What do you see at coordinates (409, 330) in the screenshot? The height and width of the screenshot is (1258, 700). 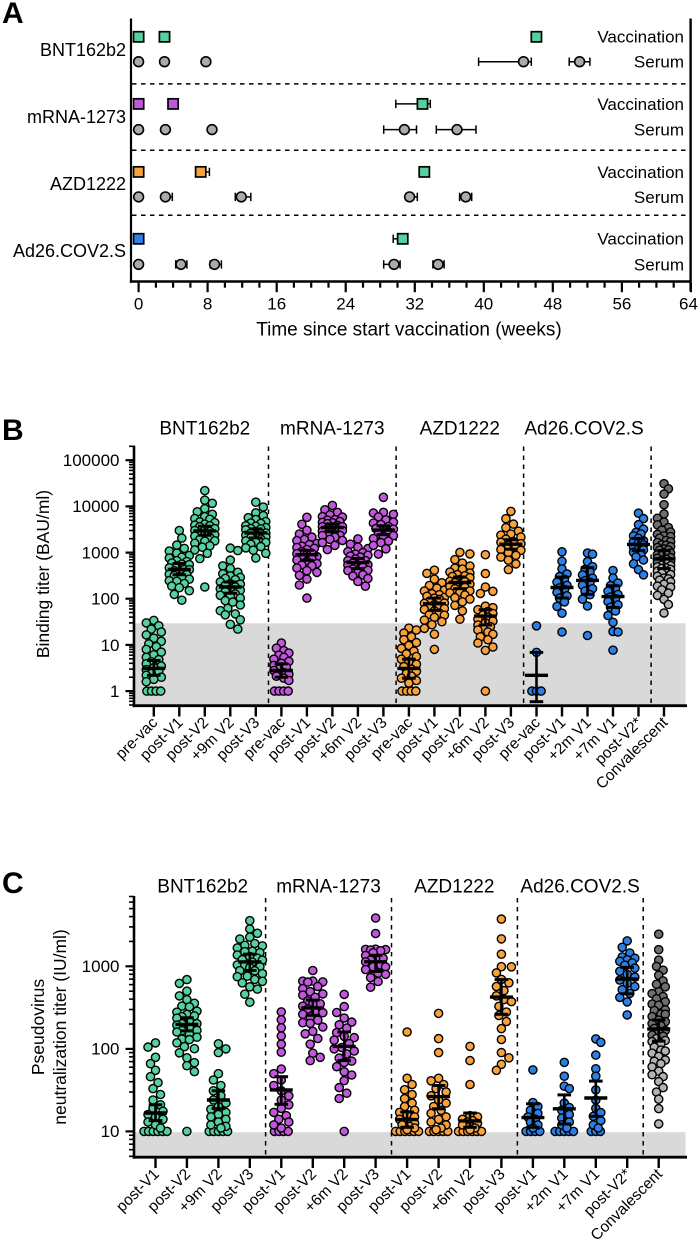 I see `svg-text:Time since start vaccination (: Time since start vaccination (weeks)` at bounding box center [409, 330].